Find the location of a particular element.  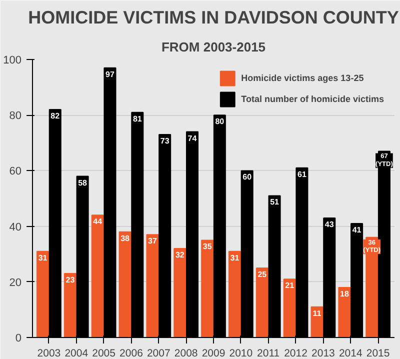

x-tick-label: 2007 is located at coordinates (158, 353).